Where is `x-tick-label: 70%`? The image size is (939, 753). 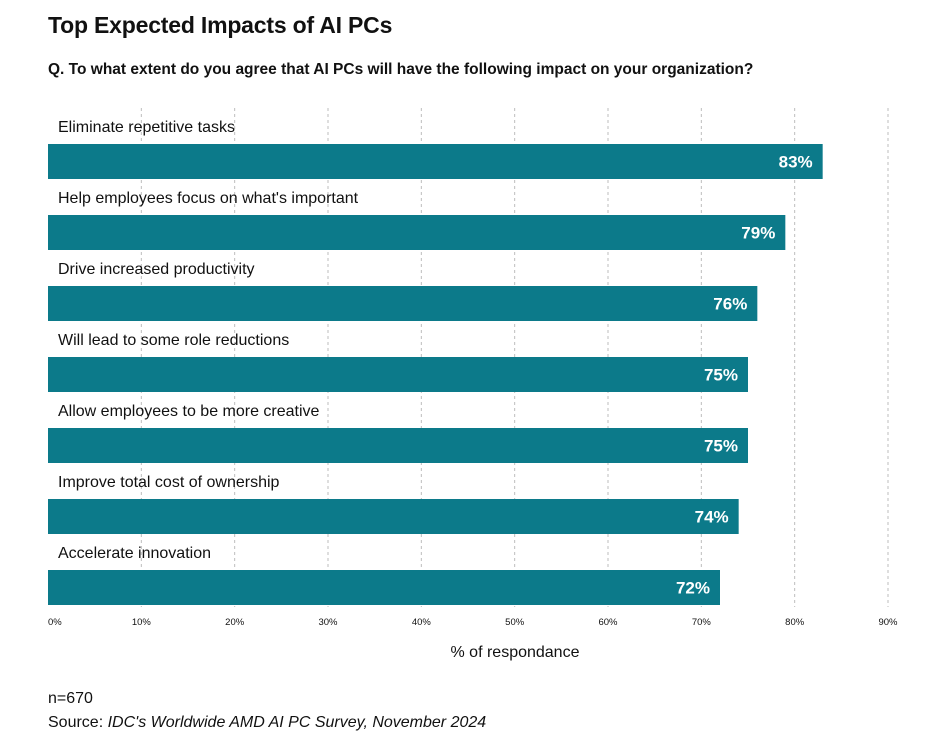 x-tick-label: 70% is located at coordinates (702, 622).